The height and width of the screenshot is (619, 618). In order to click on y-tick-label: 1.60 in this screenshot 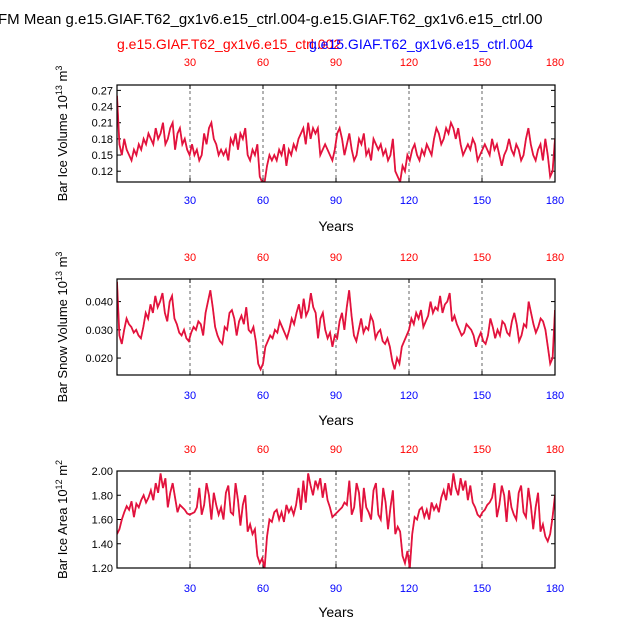, I will do `click(102, 521)`.